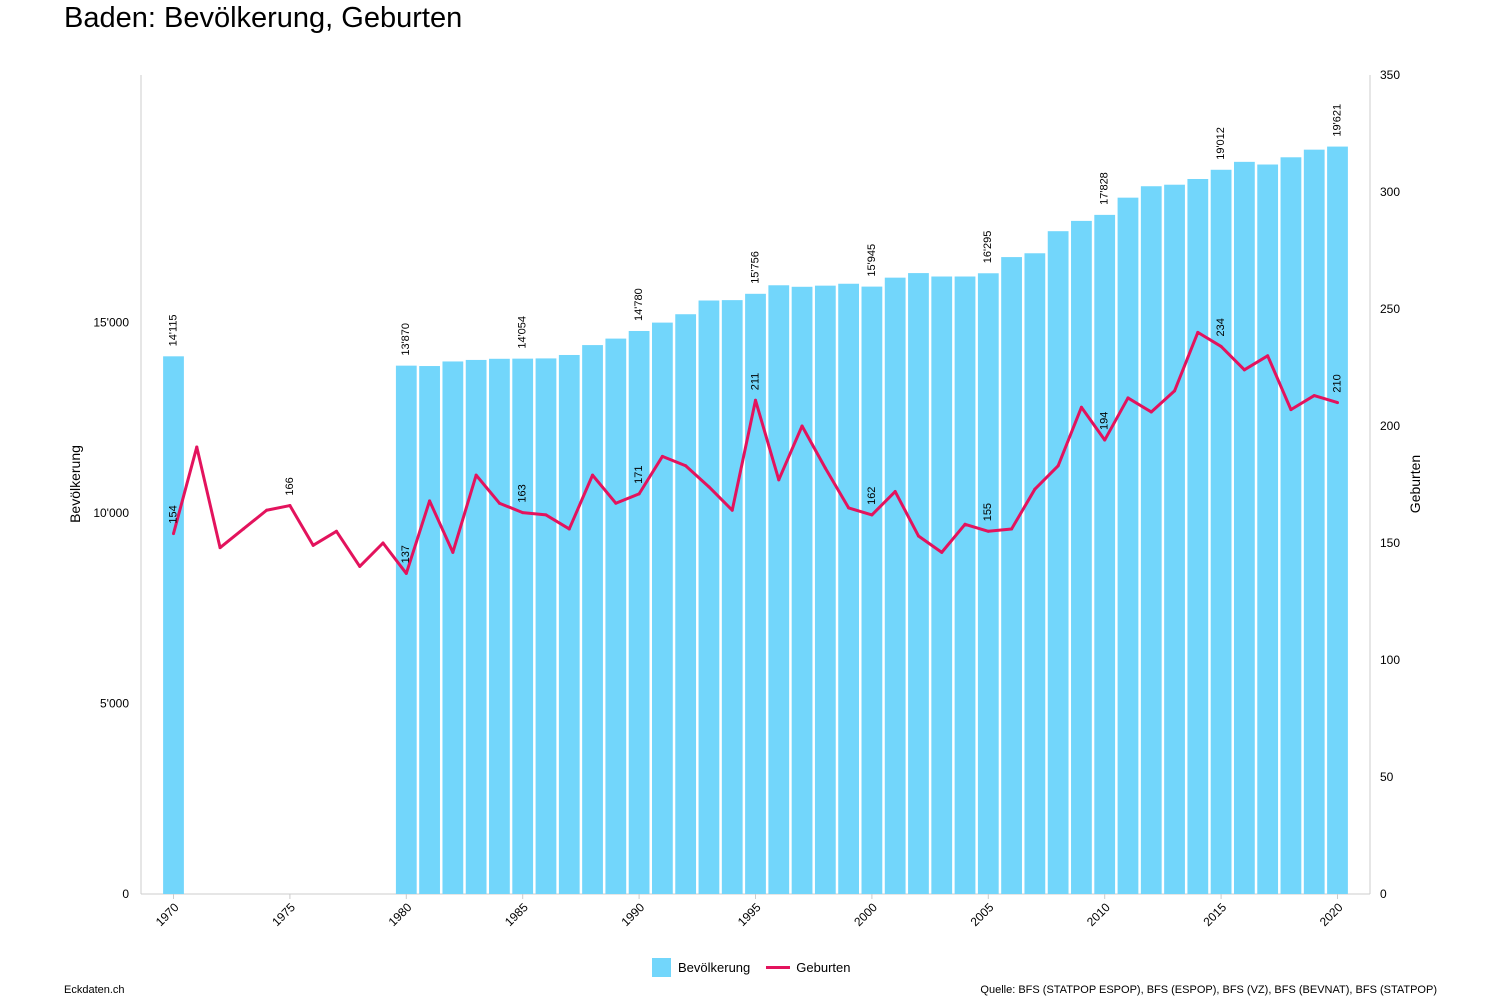 The height and width of the screenshot is (1000, 1500). I want to click on x-tick-label: 1985, so click(516, 914).